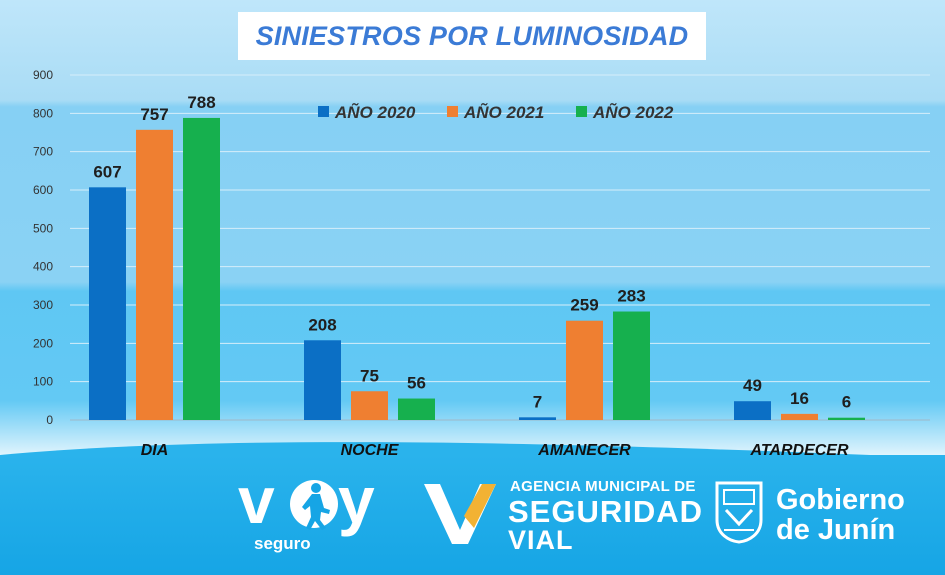 The height and width of the screenshot is (575, 945). What do you see at coordinates (631, 296) in the screenshot?
I see `data-label: 283` at bounding box center [631, 296].